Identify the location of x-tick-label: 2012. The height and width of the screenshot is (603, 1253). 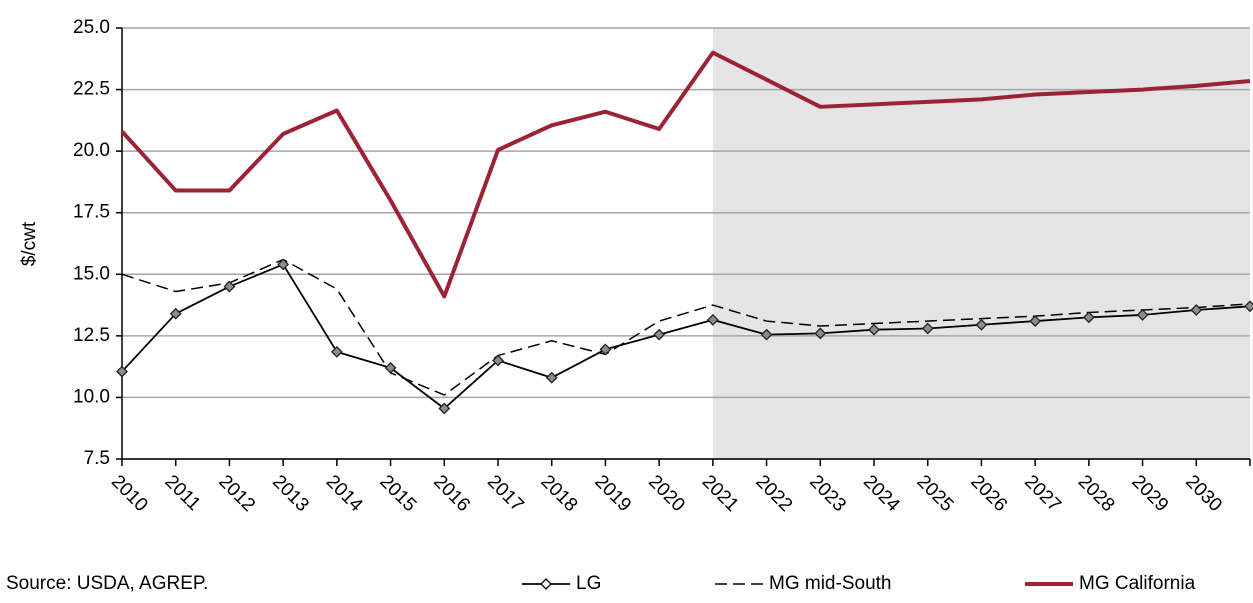
(236, 493).